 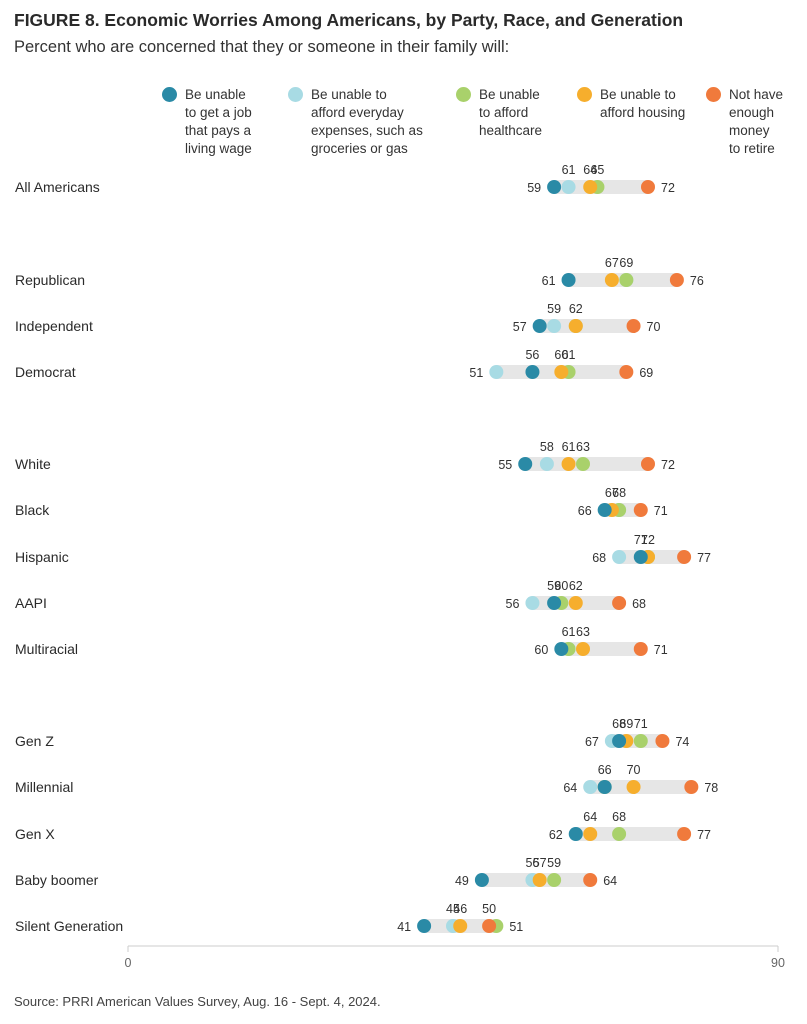 What do you see at coordinates (32, 510) in the screenshot?
I see `row-label-black: Black` at bounding box center [32, 510].